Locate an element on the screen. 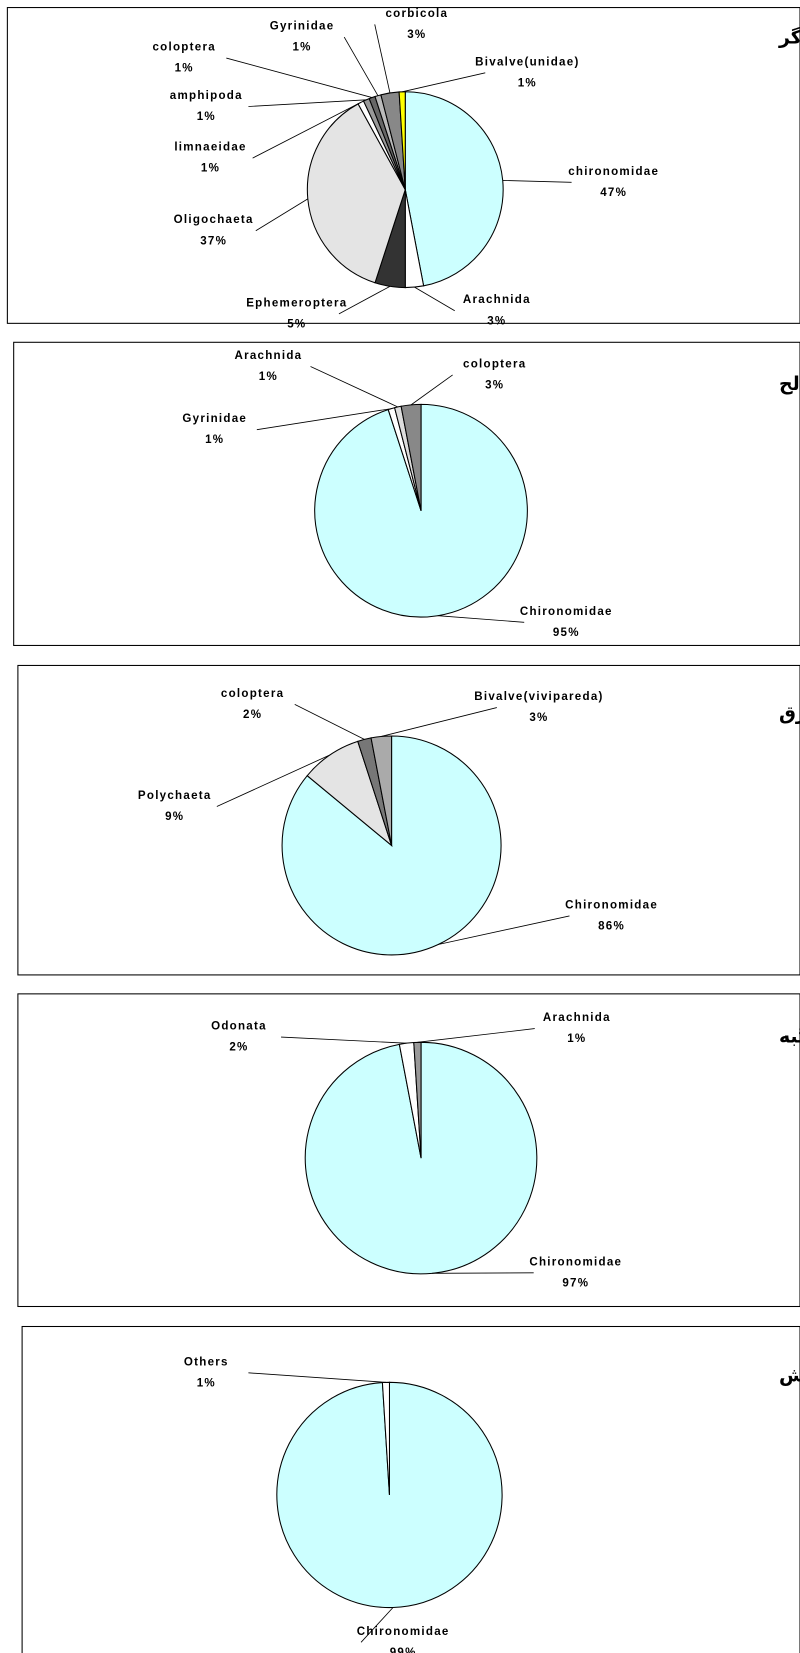  chart-title: عطیش is located at coordinates (789, 1375).